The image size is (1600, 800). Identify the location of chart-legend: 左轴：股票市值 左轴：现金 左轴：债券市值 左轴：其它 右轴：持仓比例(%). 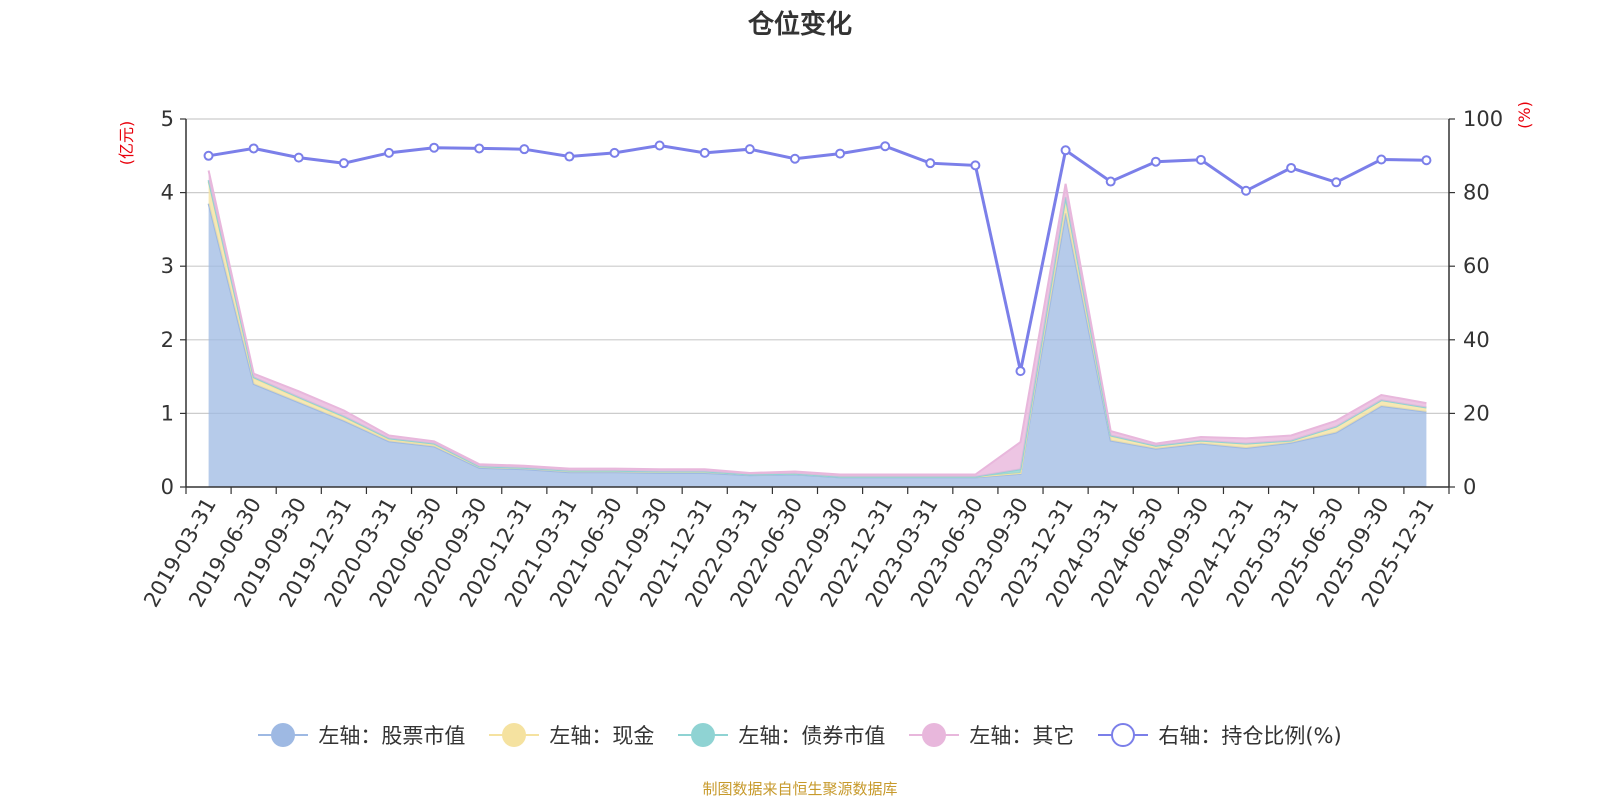
(800, 735).